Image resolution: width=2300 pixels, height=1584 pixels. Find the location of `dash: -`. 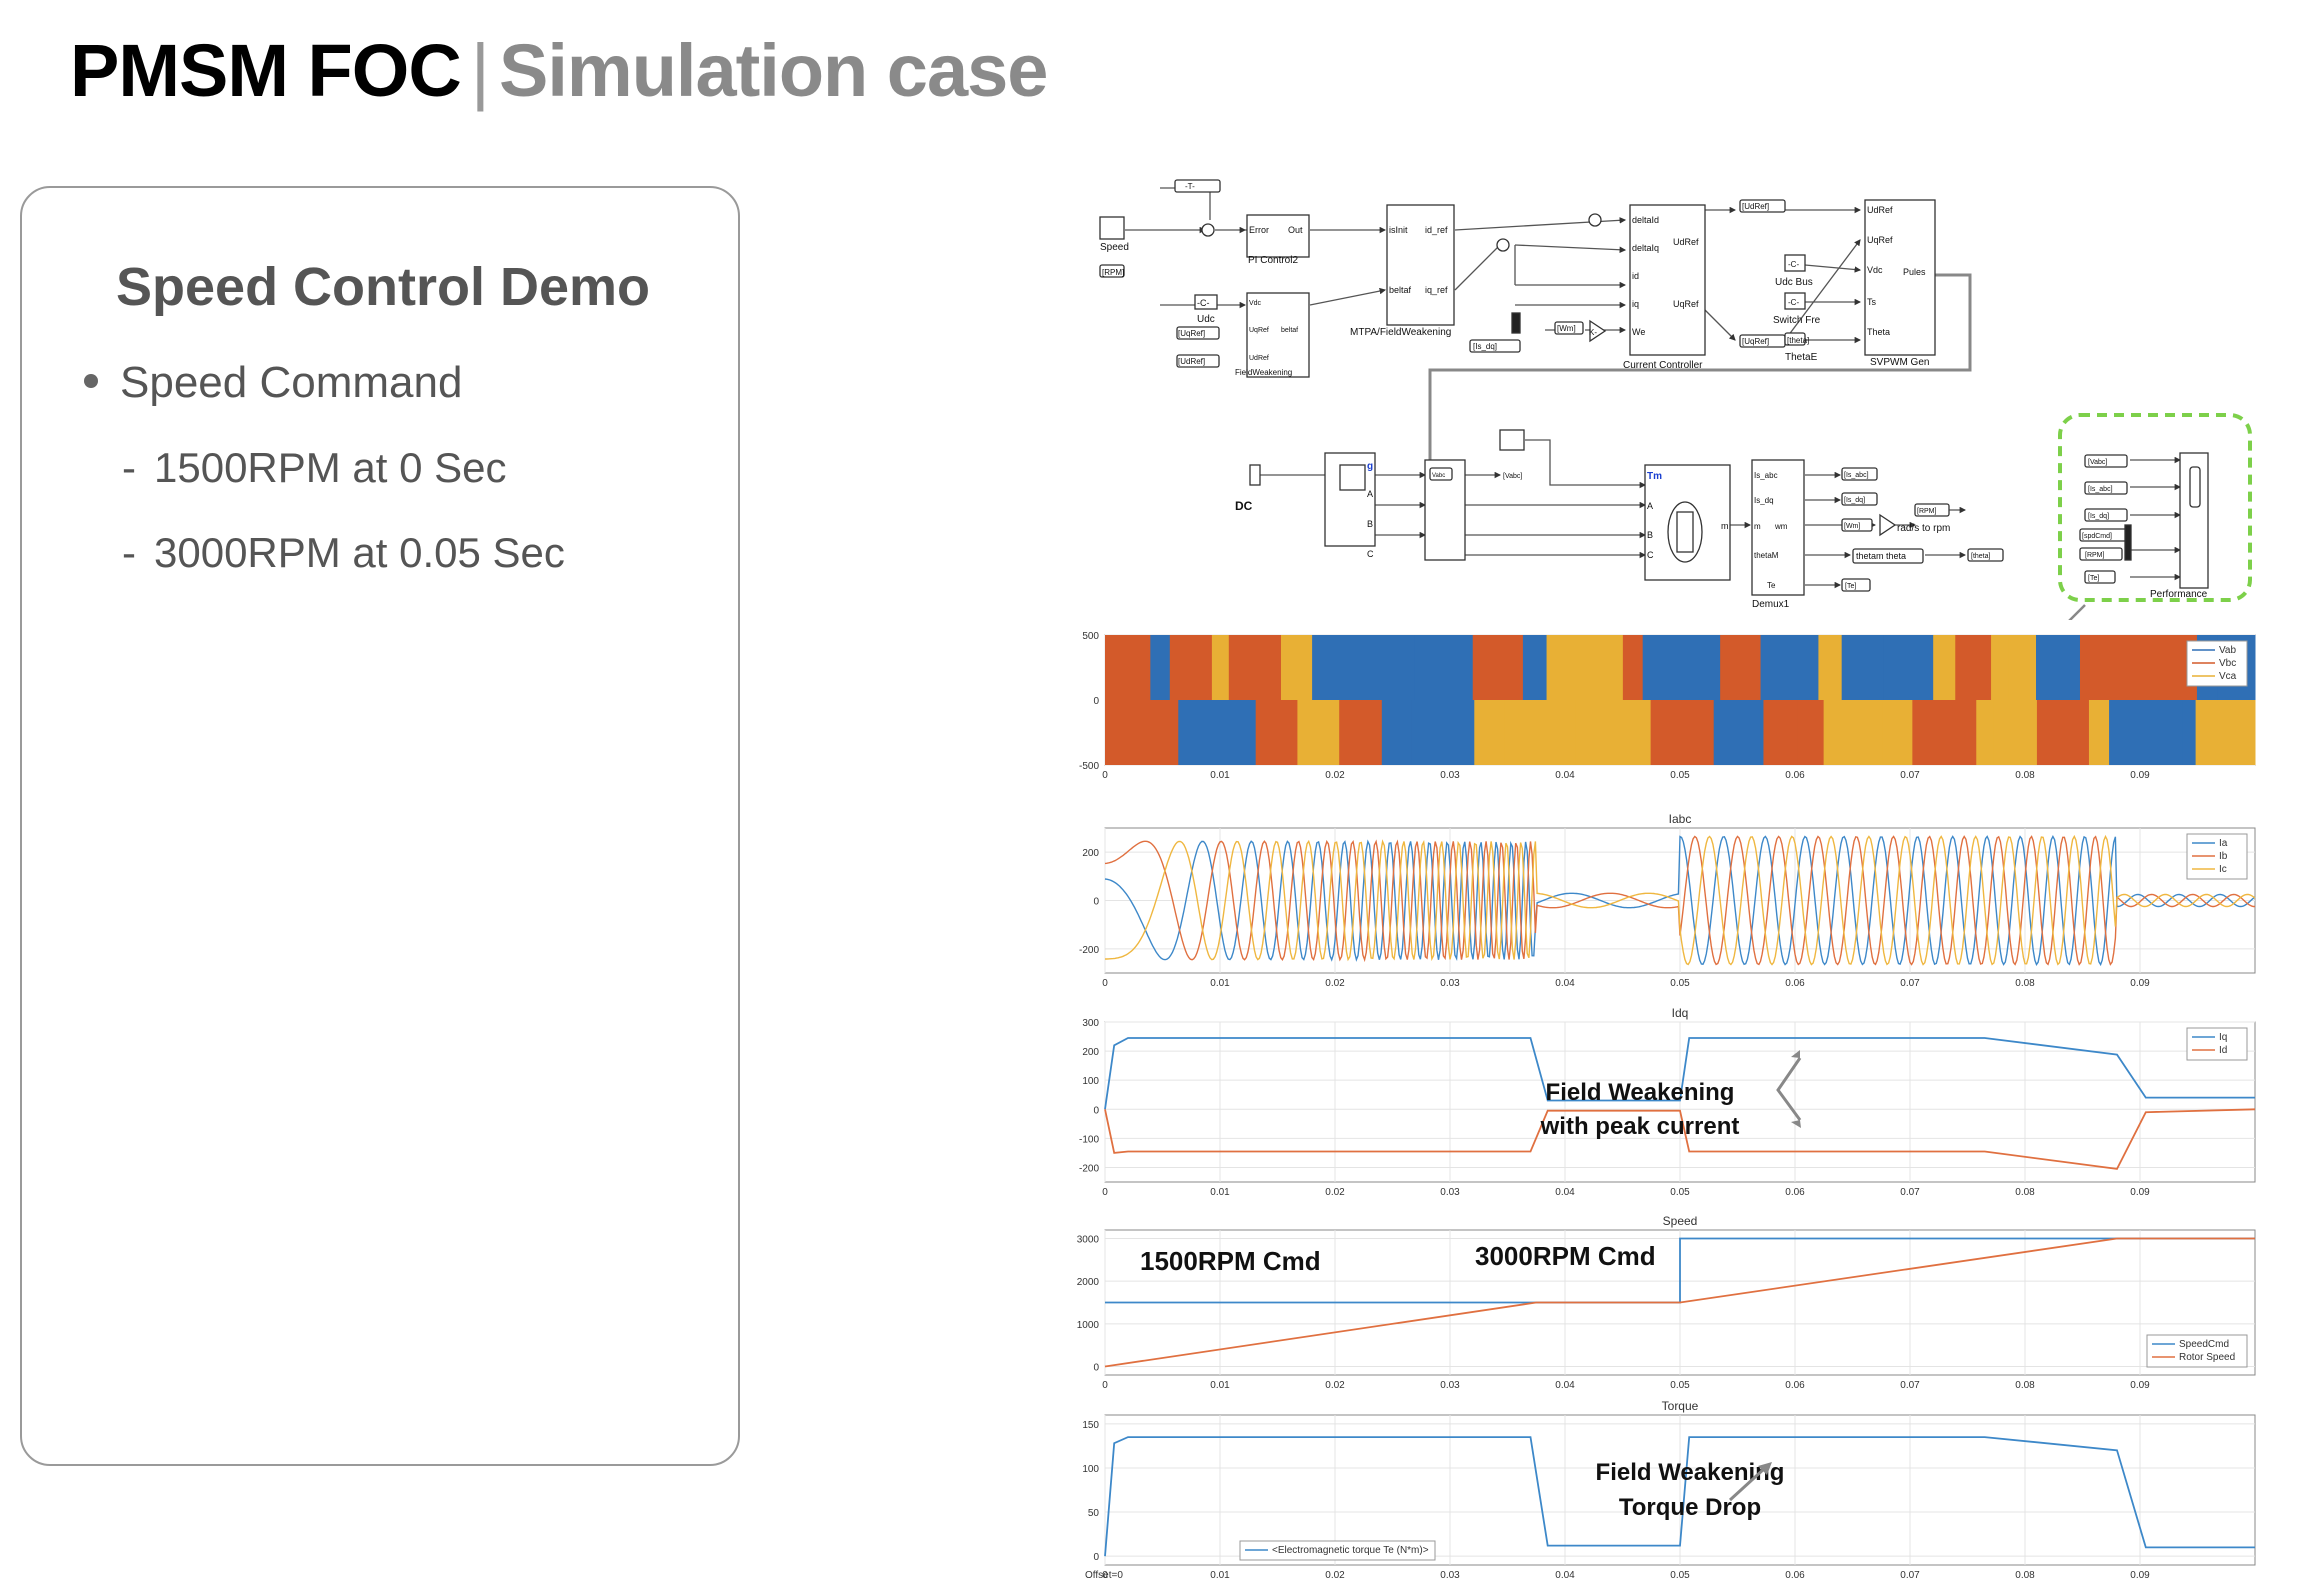

dash: - is located at coordinates (129, 552).